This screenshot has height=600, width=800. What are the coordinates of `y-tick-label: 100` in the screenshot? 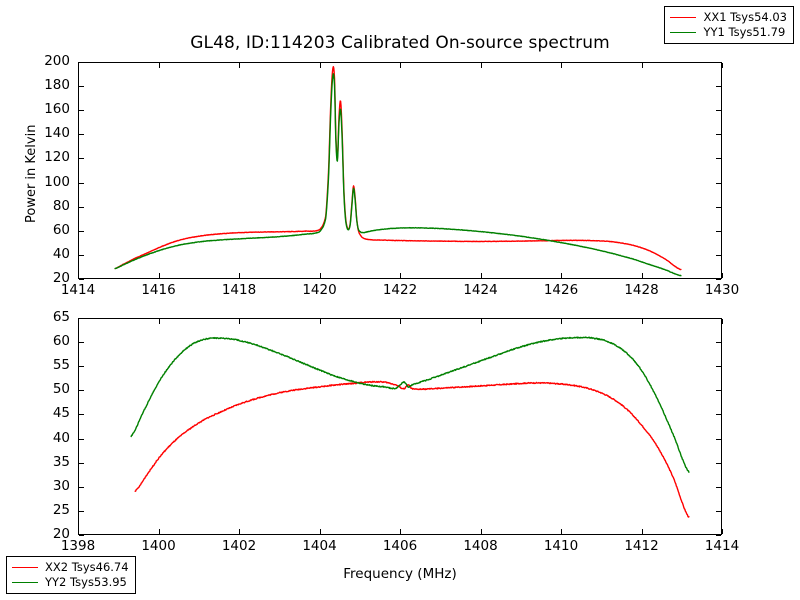 It's located at (57, 181).